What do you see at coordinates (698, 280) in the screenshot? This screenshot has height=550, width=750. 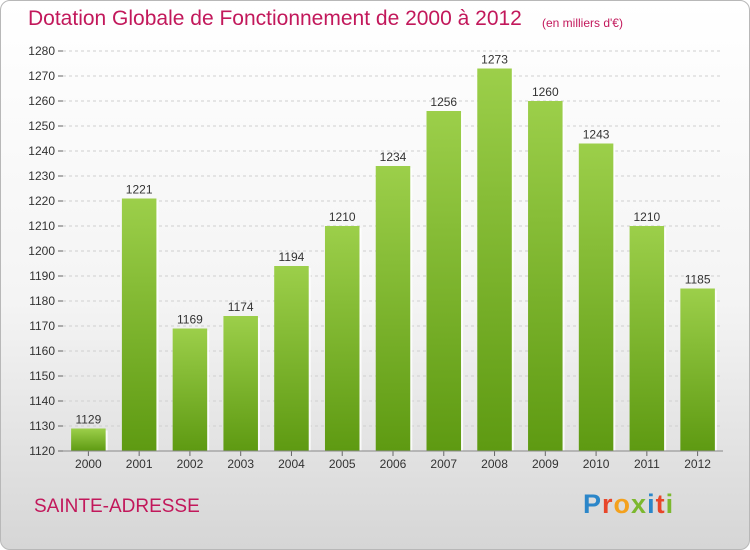 I see `bar-value-label: 1185` at bounding box center [698, 280].